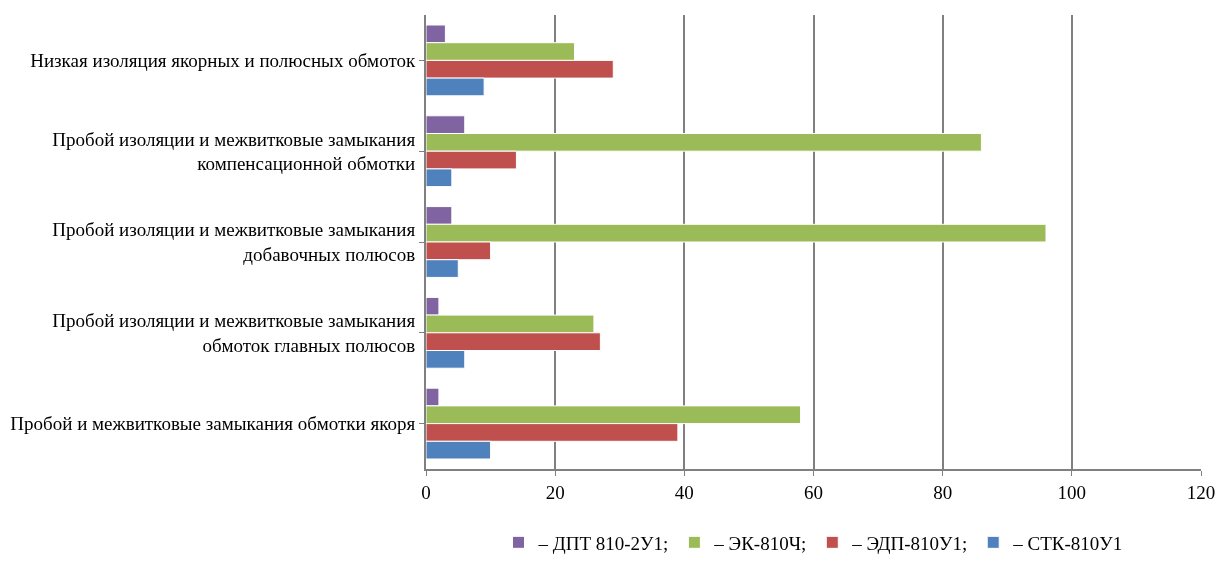 Image resolution: width=1226 pixels, height=572 pixels. Describe the element at coordinates (426, 492) in the screenshot. I see `x-tick-label: 0` at that location.